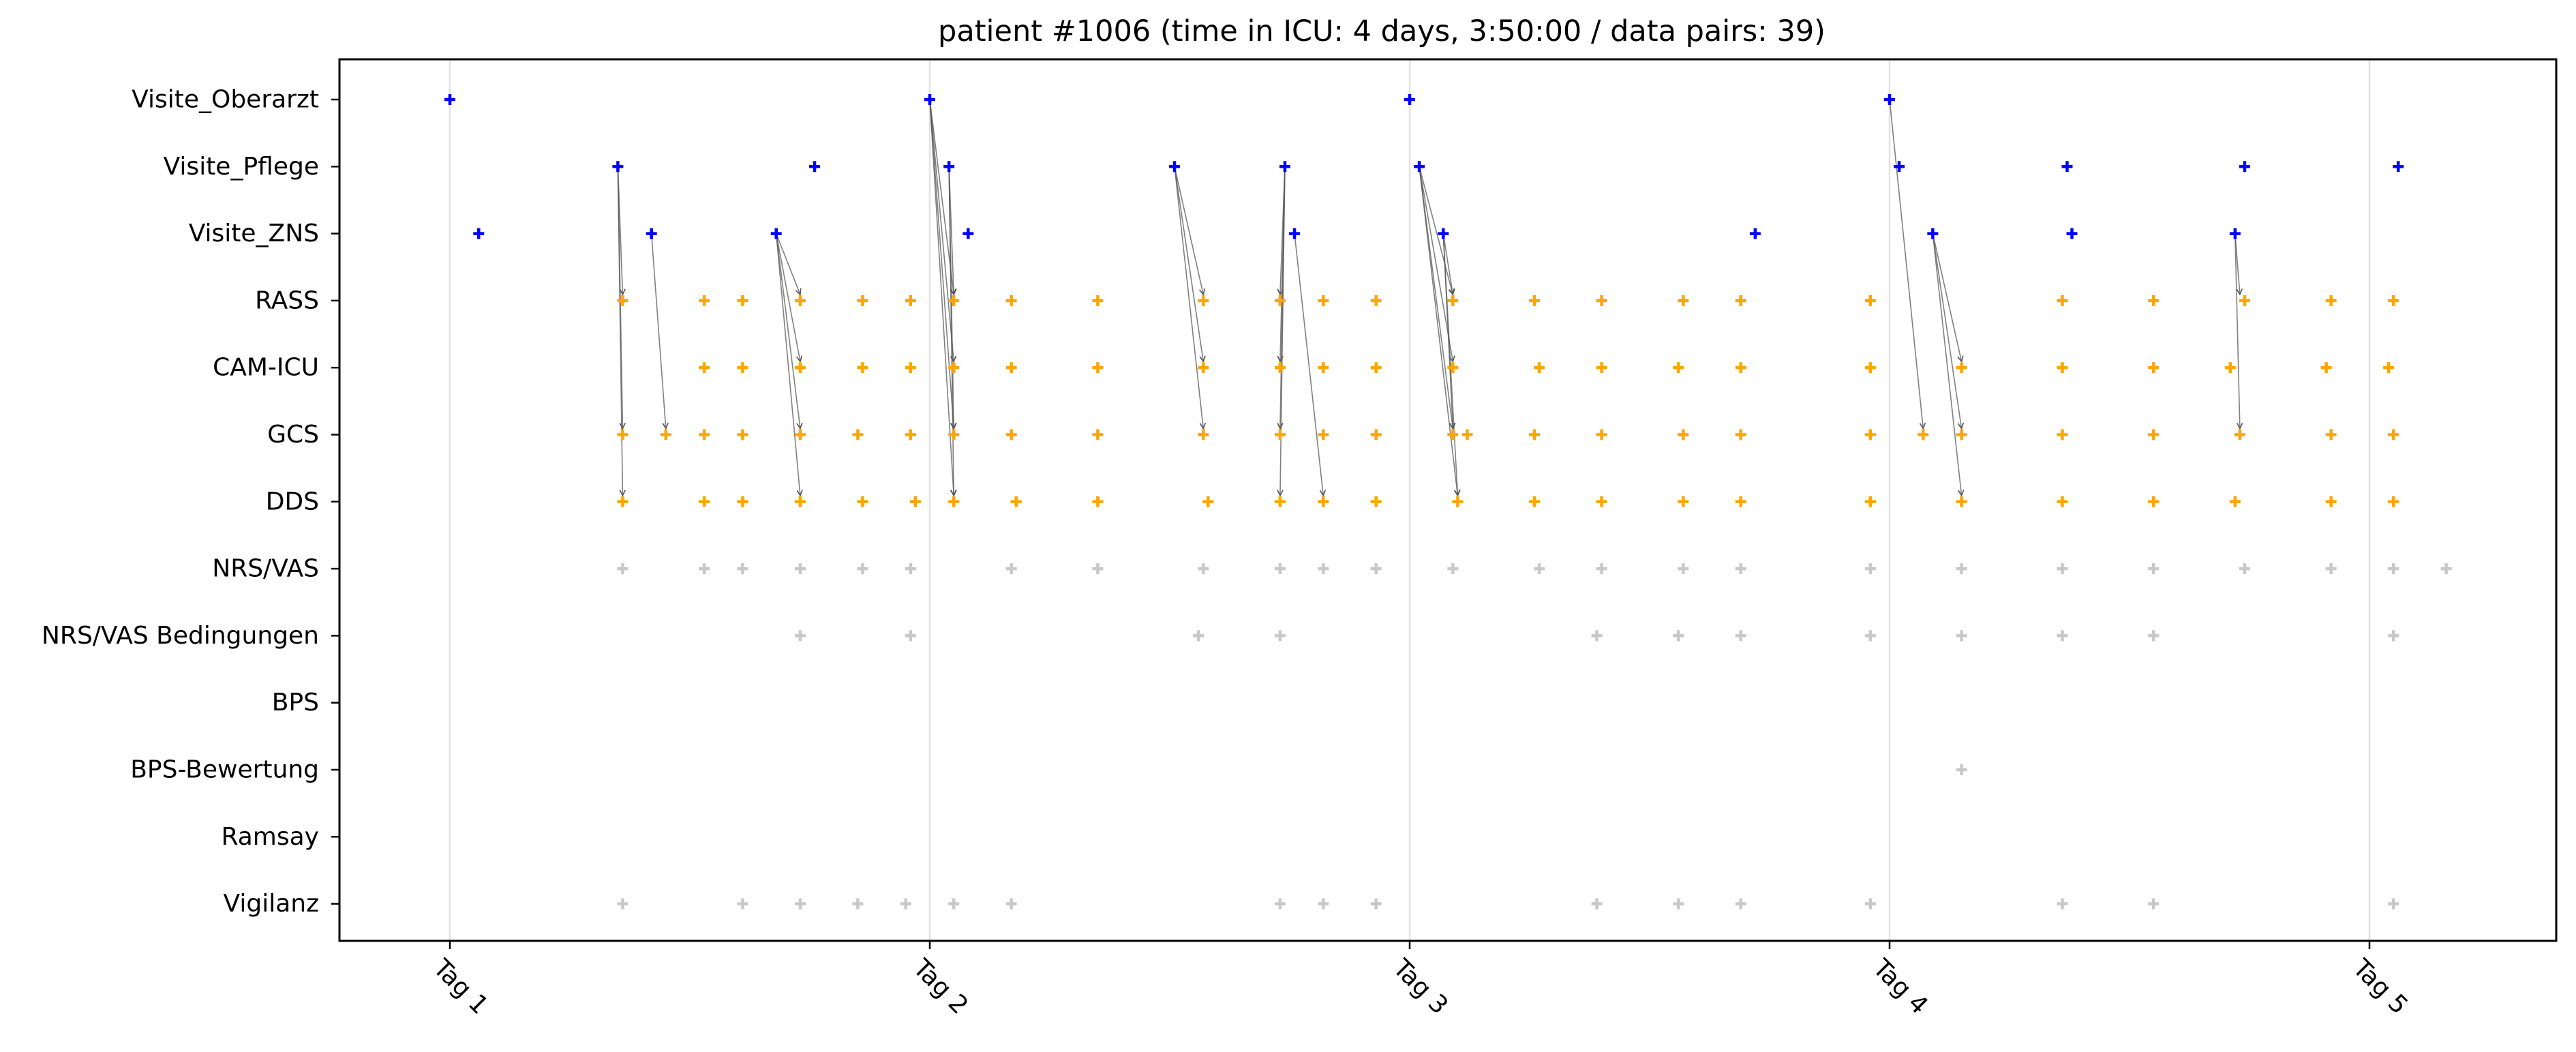  I want to click on y-tick-label: DDS, so click(292, 501).